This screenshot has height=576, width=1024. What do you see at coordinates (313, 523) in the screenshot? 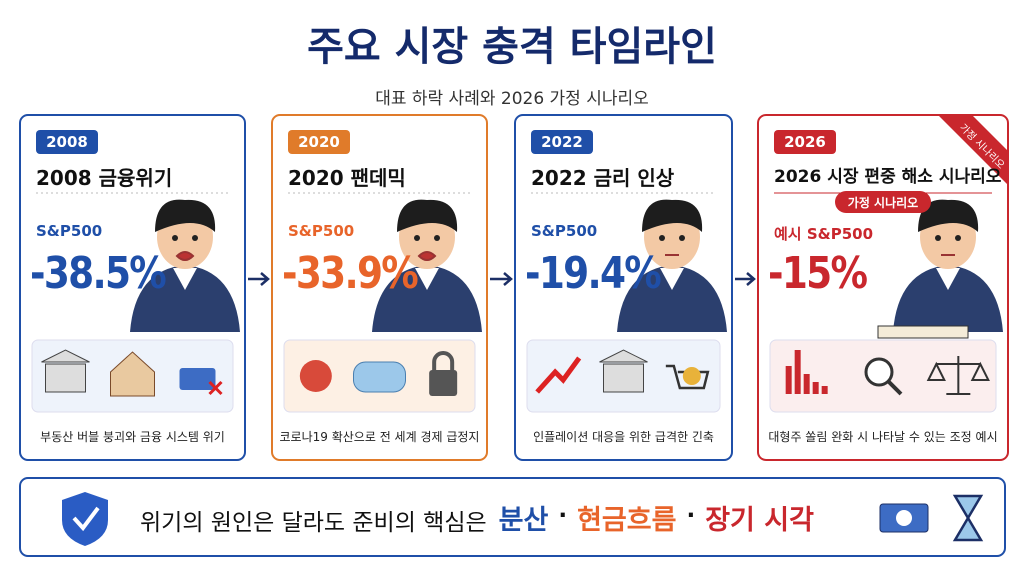
I see `footer-lead: 위기의 원인은 달라도 준비의 핵심은` at bounding box center [313, 523].